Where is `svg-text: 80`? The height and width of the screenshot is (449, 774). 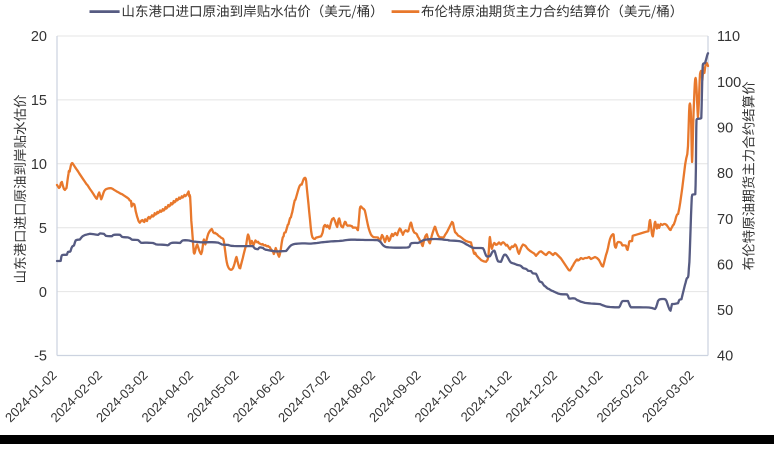
svg-text: 80 is located at coordinates (725, 174).